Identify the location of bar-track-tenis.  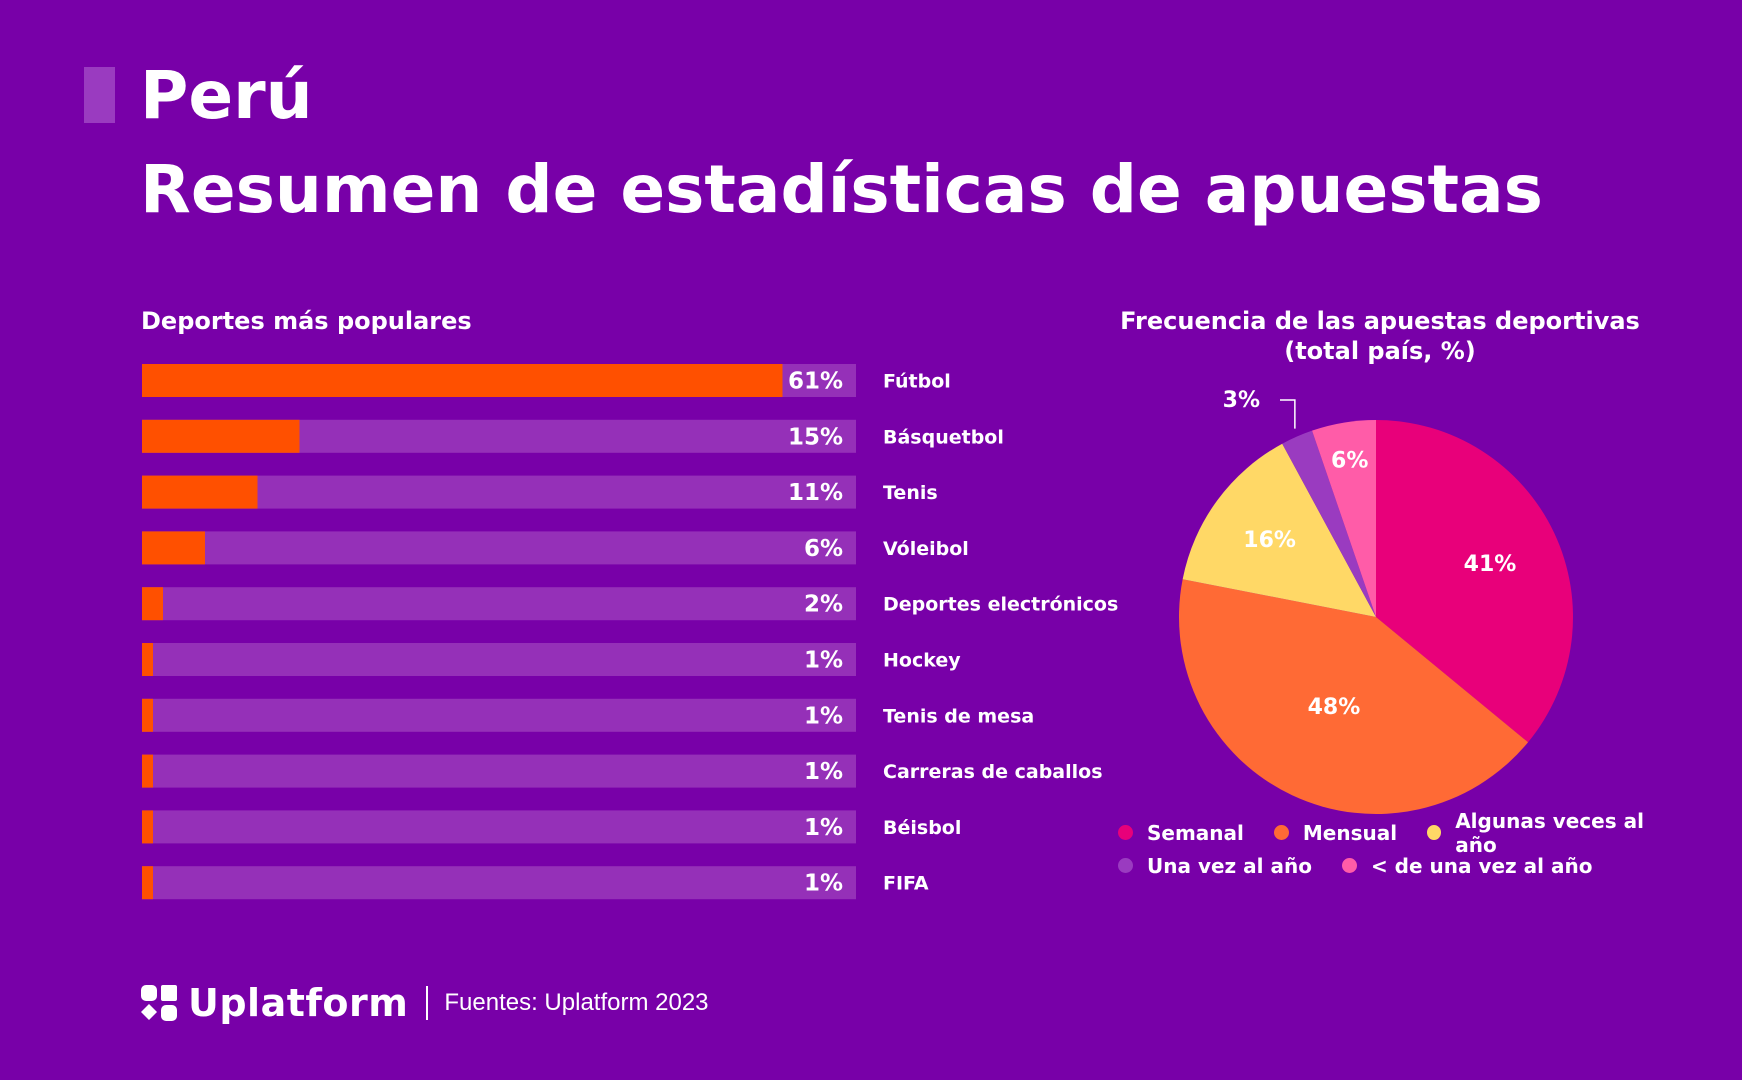
(499, 492).